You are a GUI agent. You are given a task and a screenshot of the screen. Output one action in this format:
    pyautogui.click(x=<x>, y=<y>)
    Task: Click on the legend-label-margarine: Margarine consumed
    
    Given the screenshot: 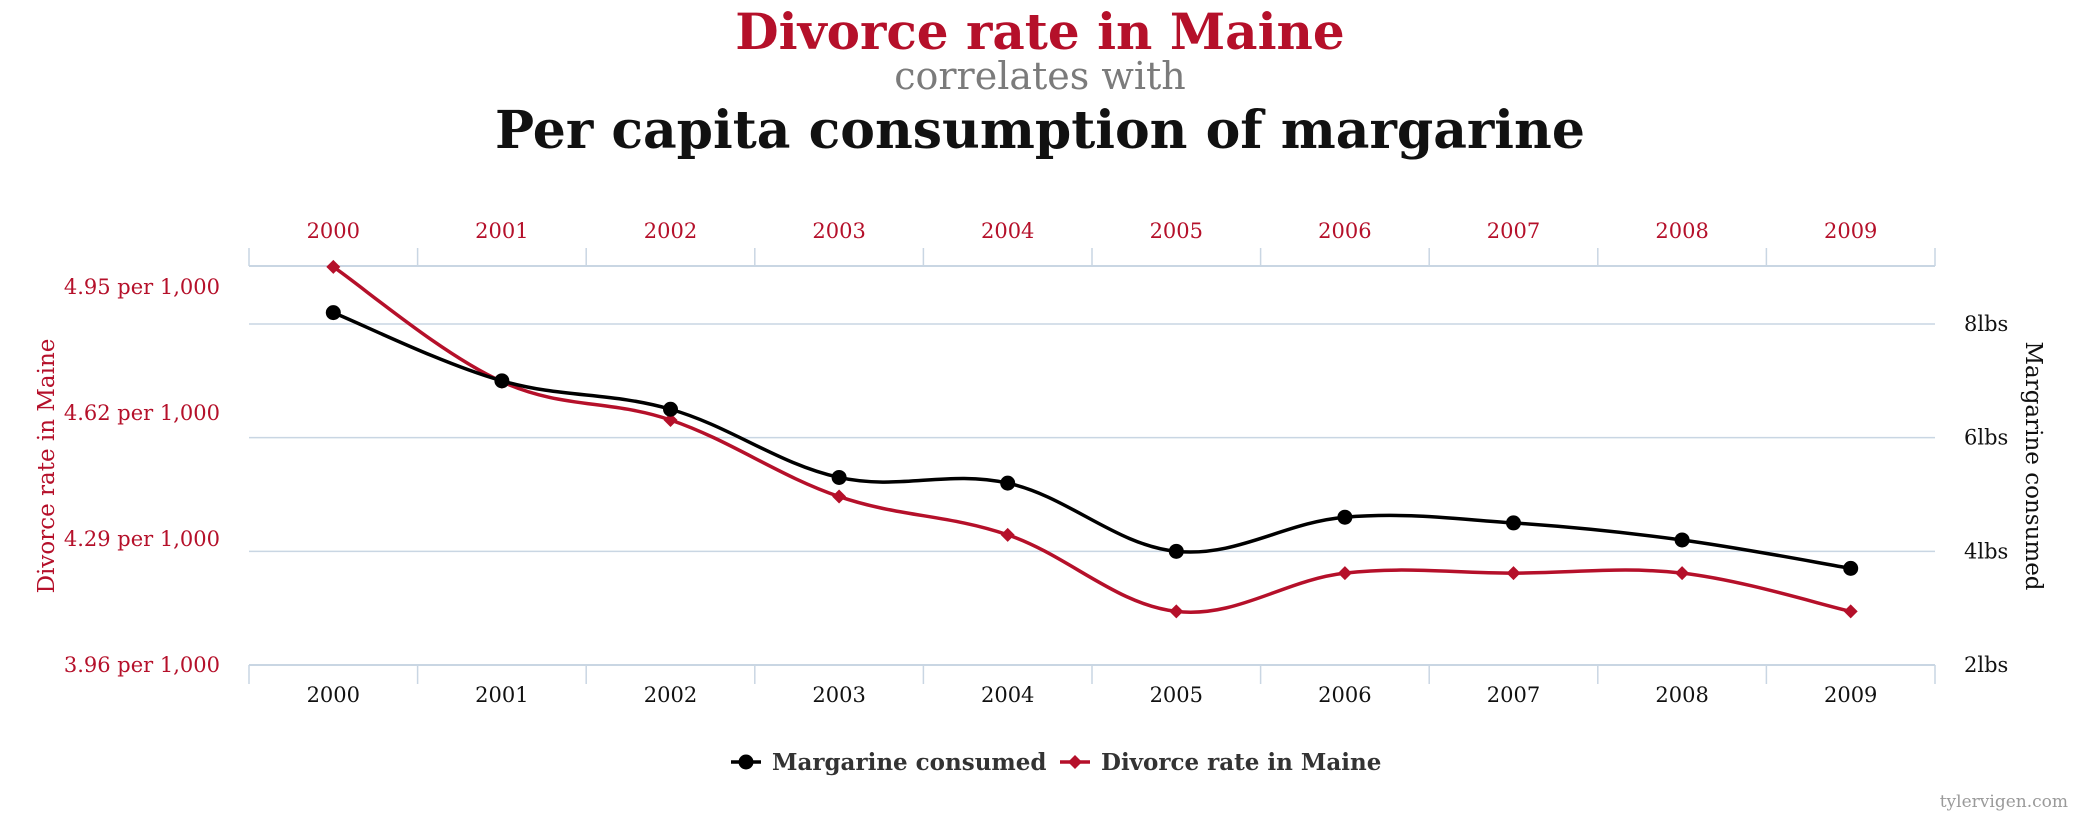 What is the action you would take?
    pyautogui.click(x=909, y=762)
    